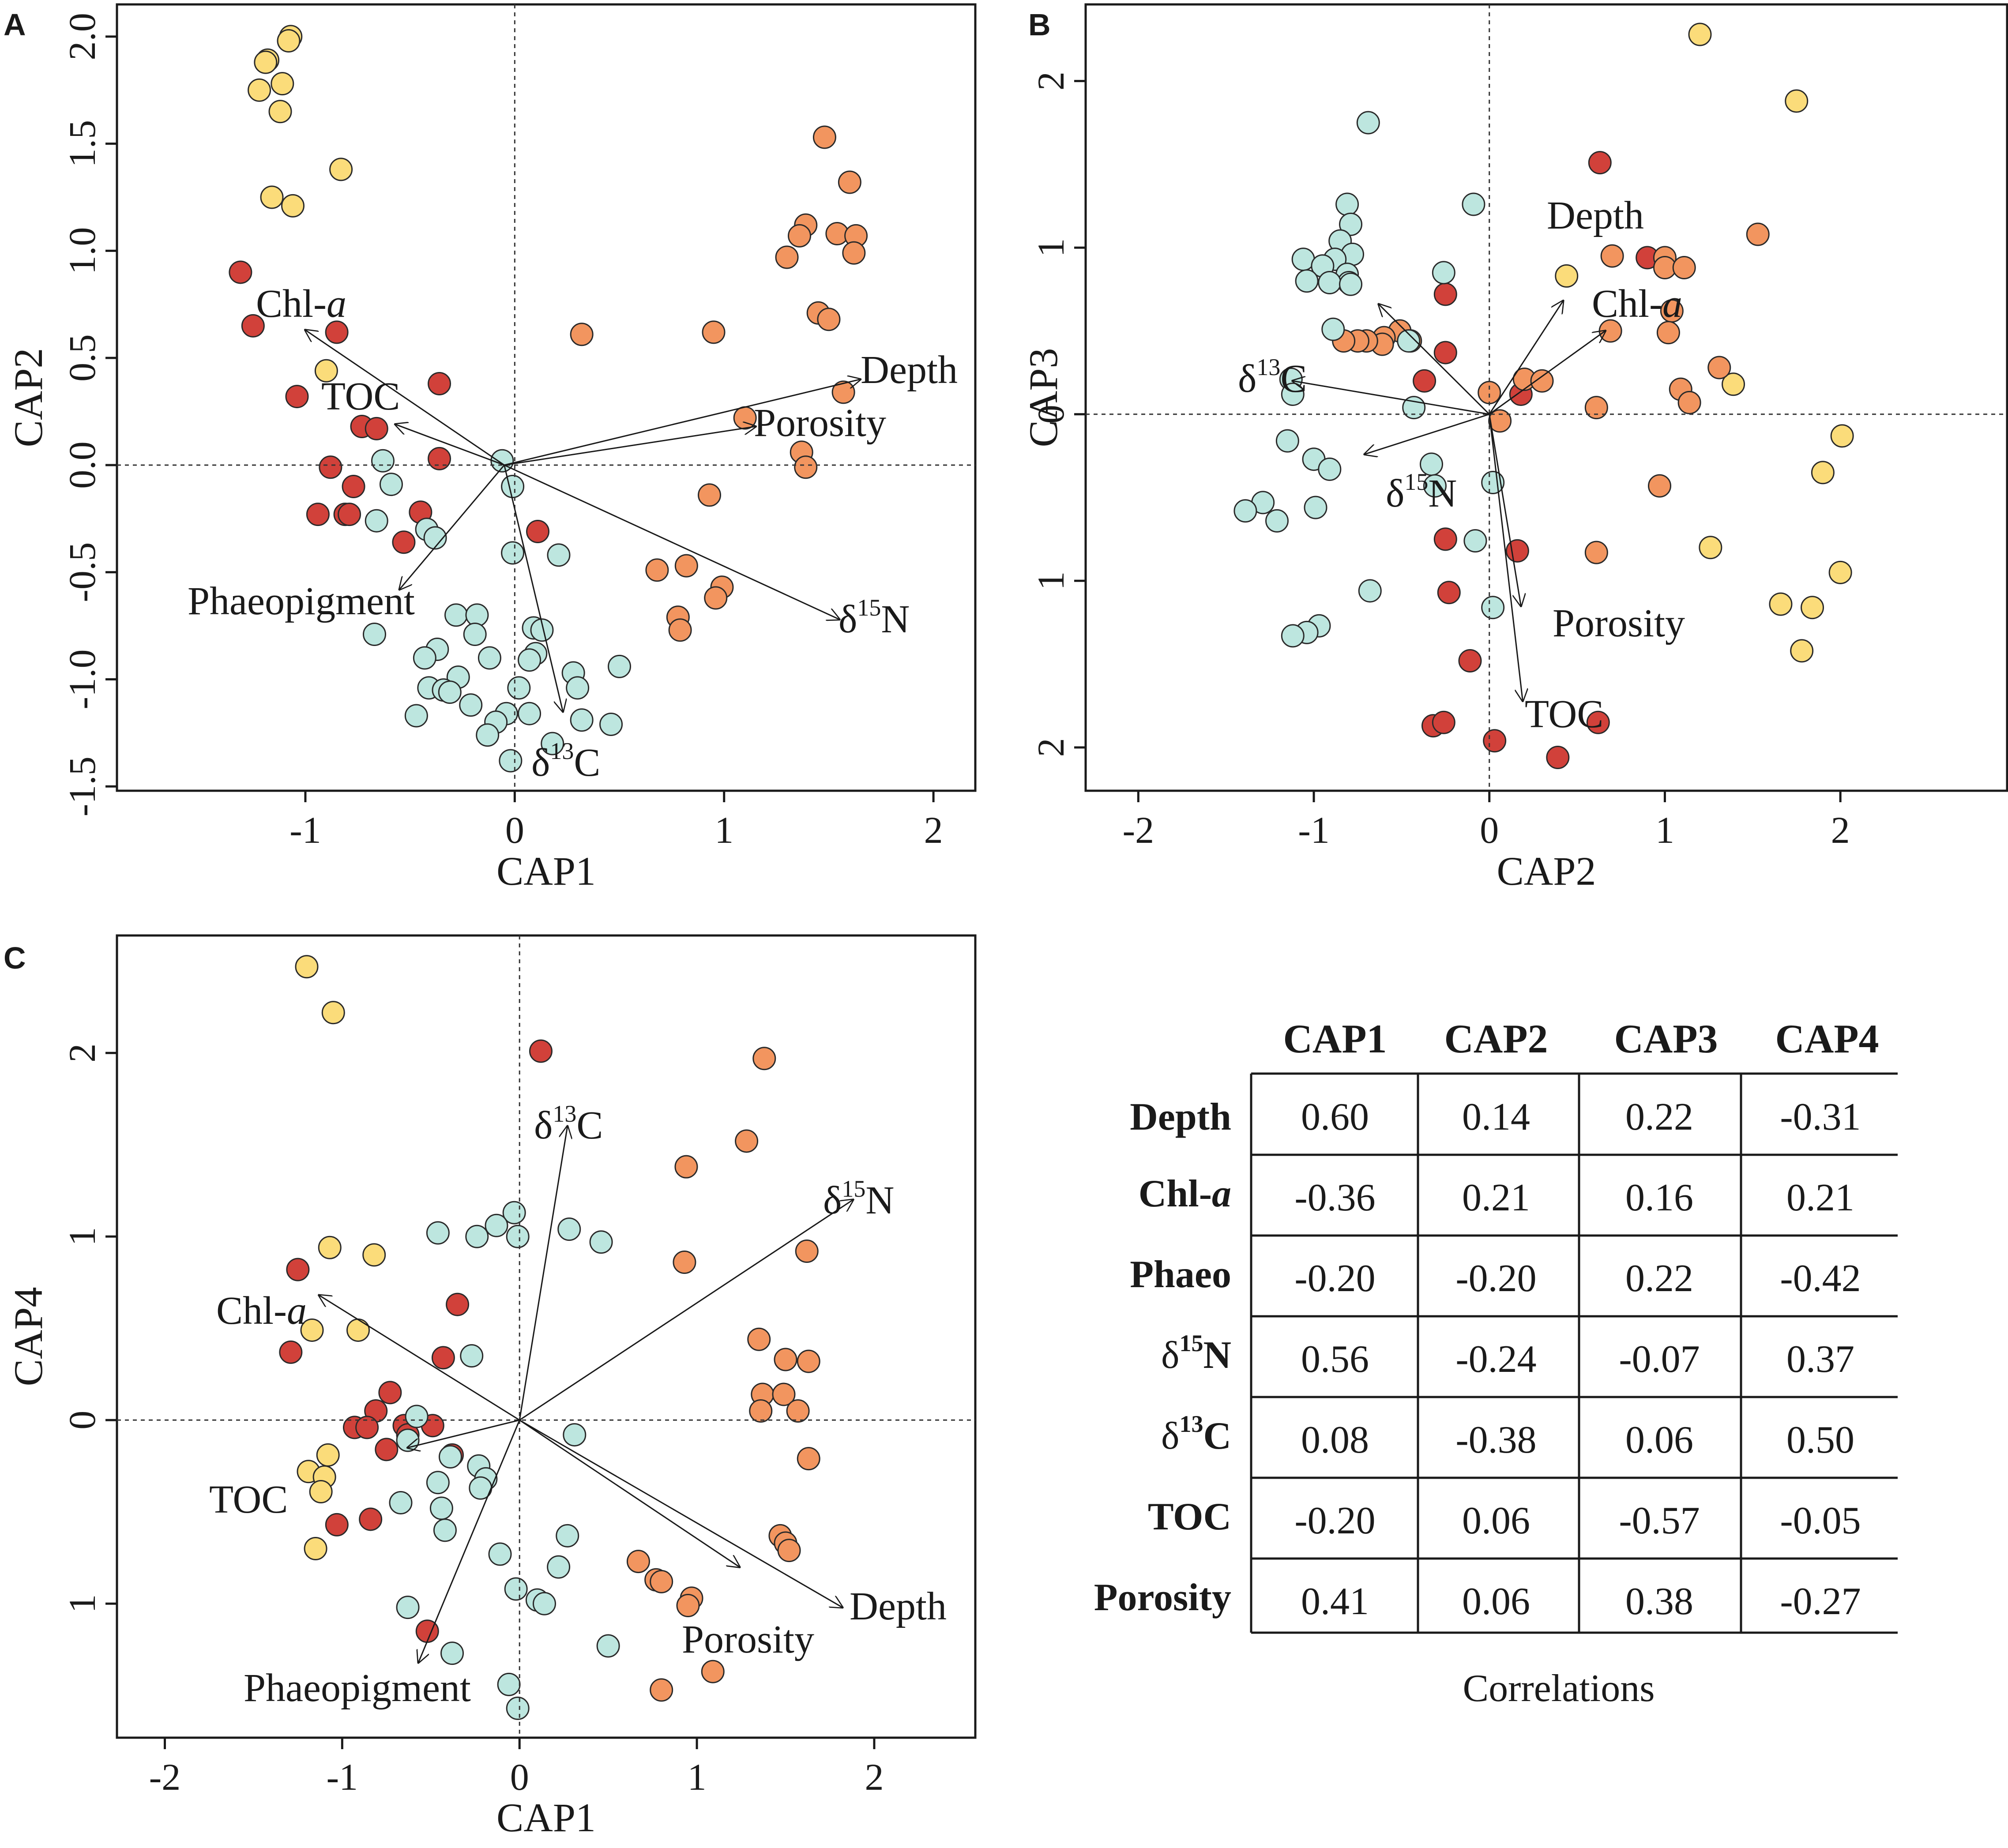 Image resolution: width=2008 pixels, height=1848 pixels. What do you see at coordinates (1335, 1601) in the screenshot?
I see `table-cell: 0.41` at bounding box center [1335, 1601].